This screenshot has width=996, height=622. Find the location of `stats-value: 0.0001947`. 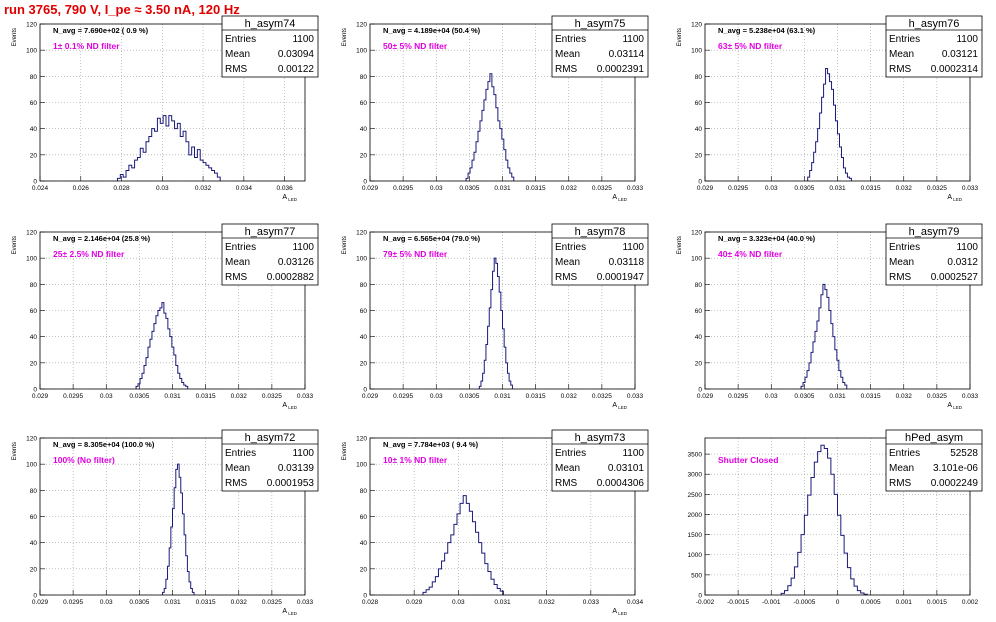

stats-value: 0.0001947 is located at coordinates (621, 277).